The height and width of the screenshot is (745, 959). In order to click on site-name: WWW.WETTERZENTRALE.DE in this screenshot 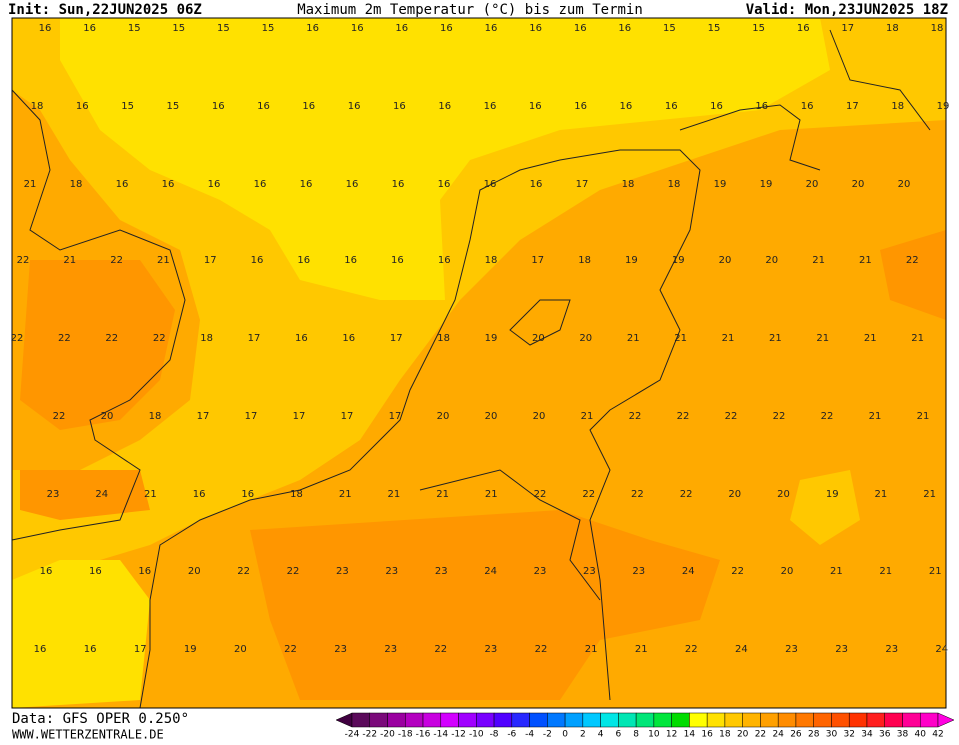, I will do `click(88, 735)`.